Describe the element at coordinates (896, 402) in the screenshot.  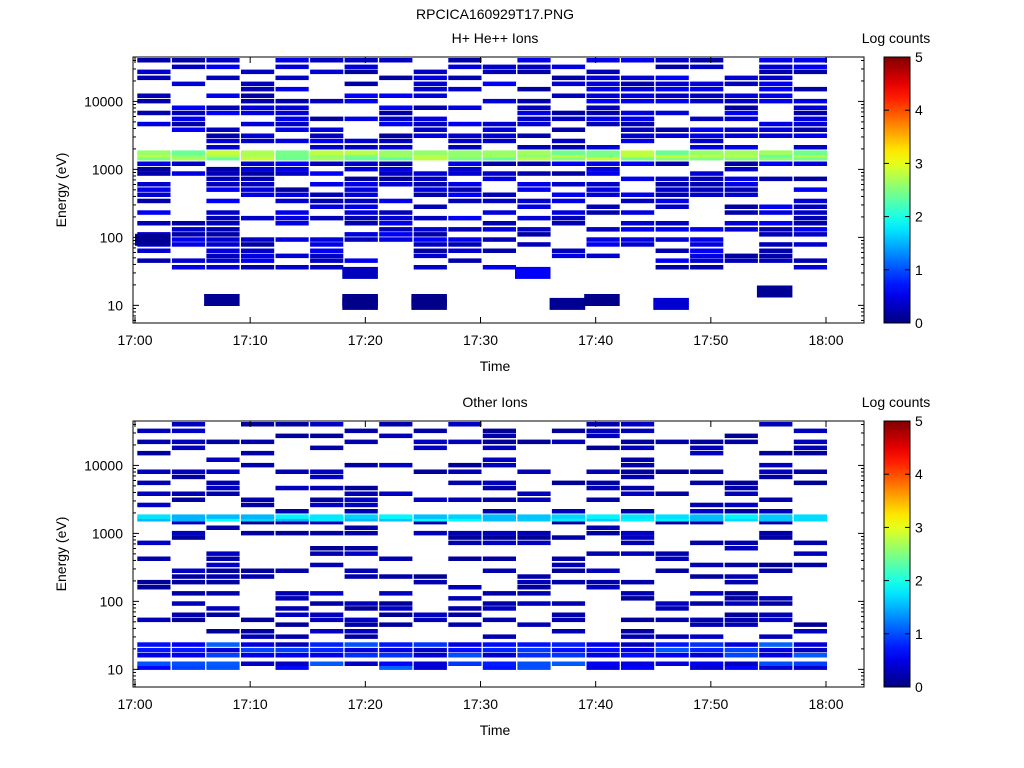
I see `colorbar-2-label: Log counts` at that location.